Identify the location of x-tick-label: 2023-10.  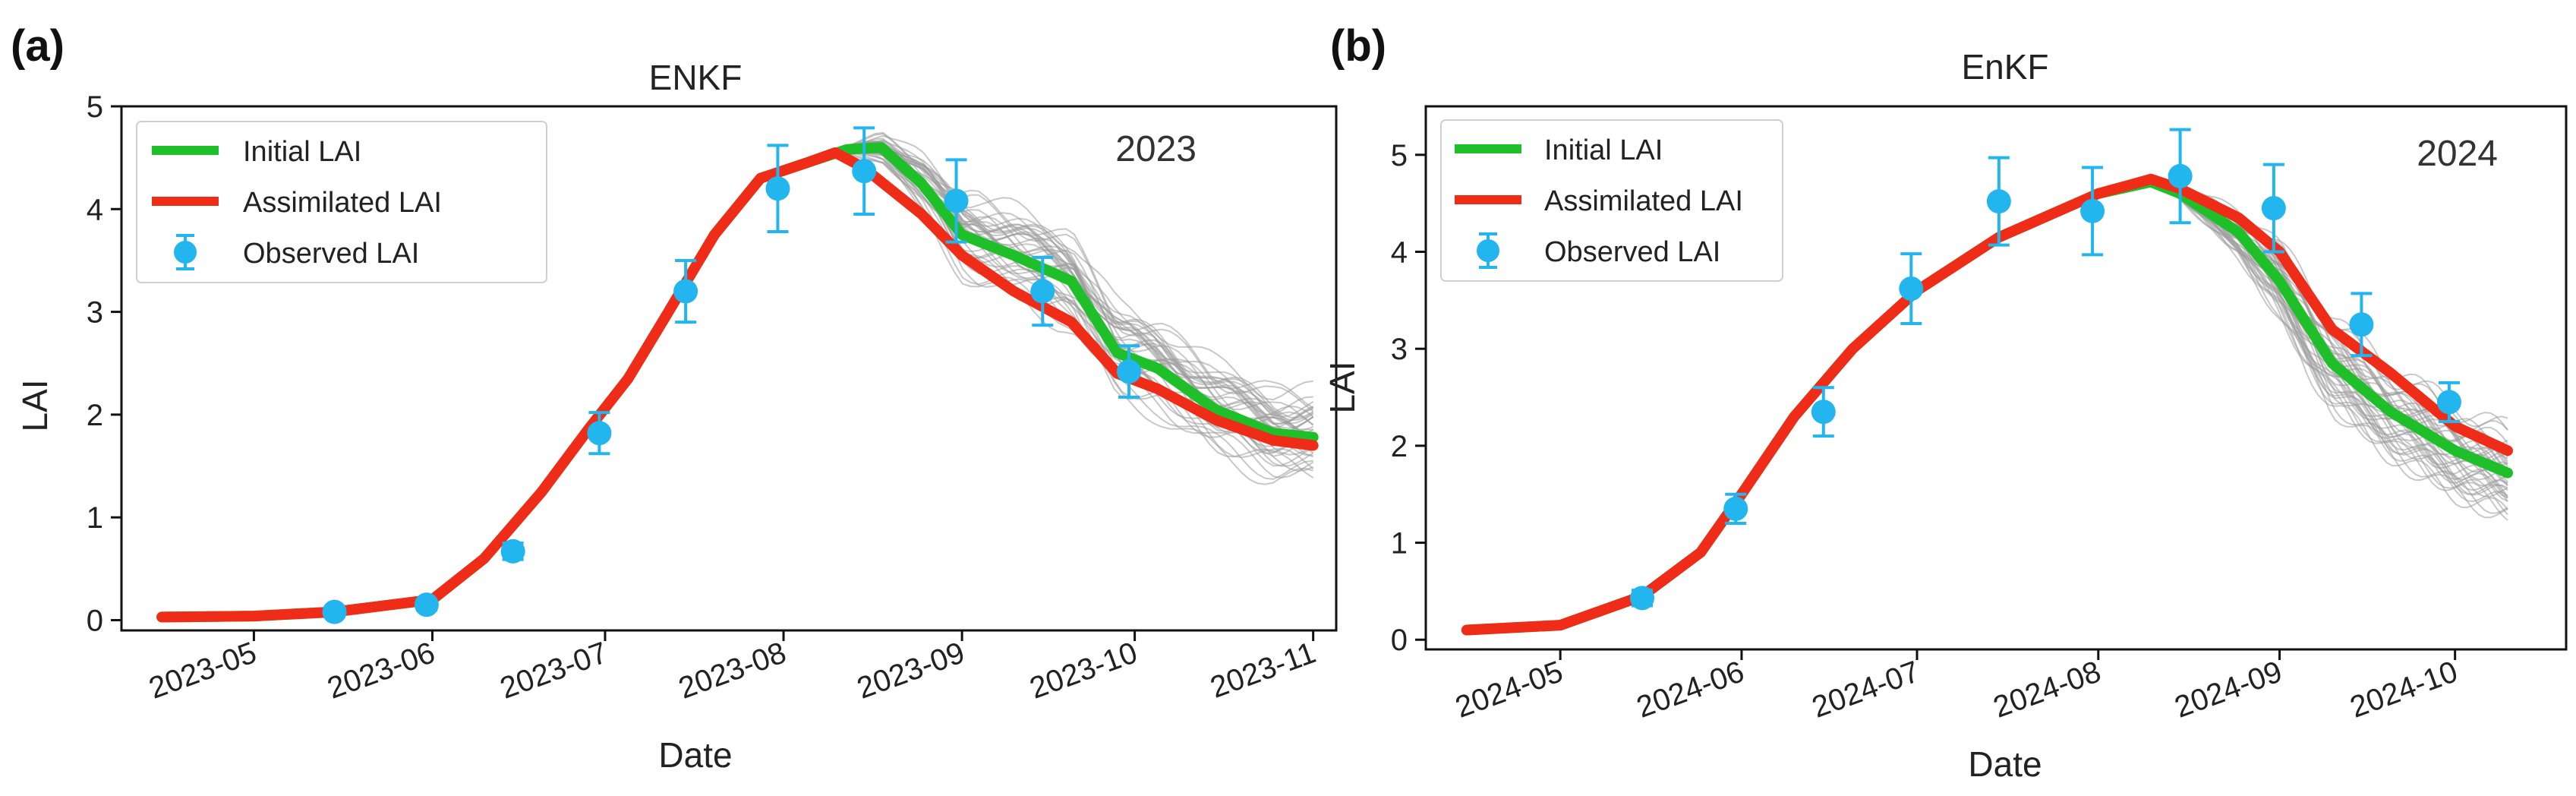
(1084, 671).